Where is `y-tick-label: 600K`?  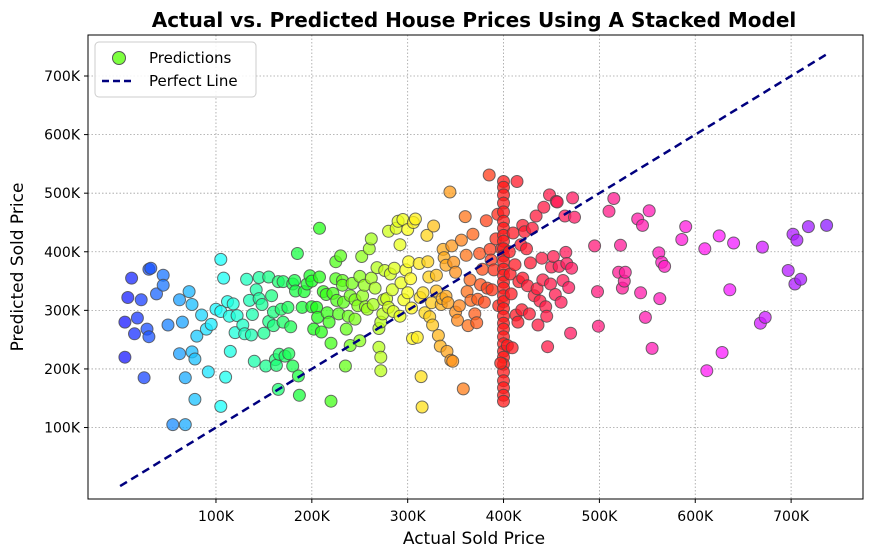 y-tick-label: 600K is located at coordinates (62, 136).